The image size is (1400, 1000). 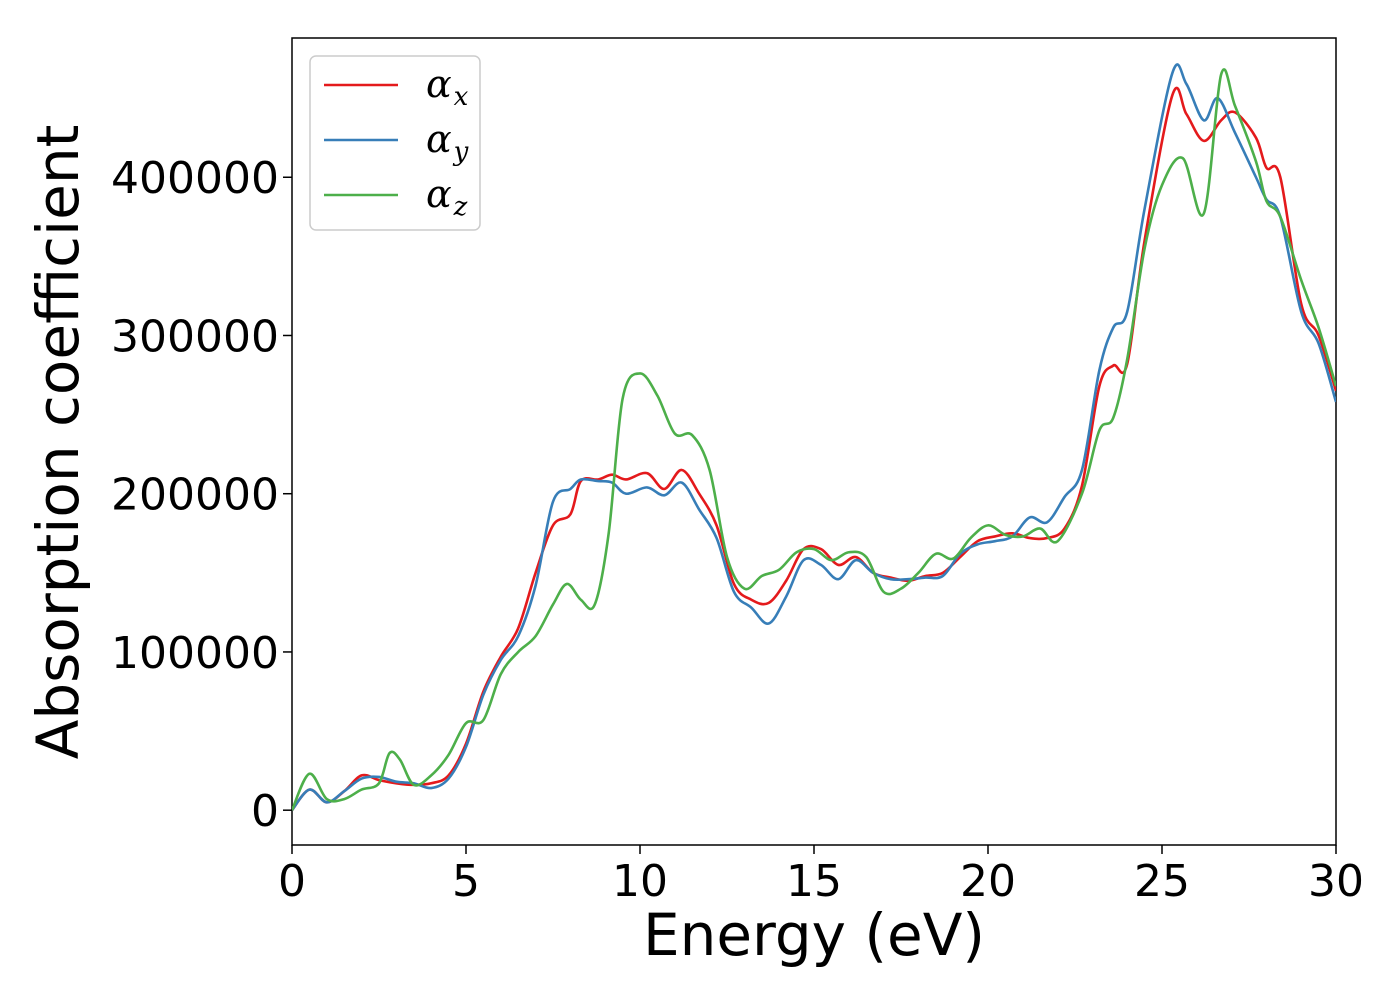 I want to click on legend-box, so click(x=395, y=143).